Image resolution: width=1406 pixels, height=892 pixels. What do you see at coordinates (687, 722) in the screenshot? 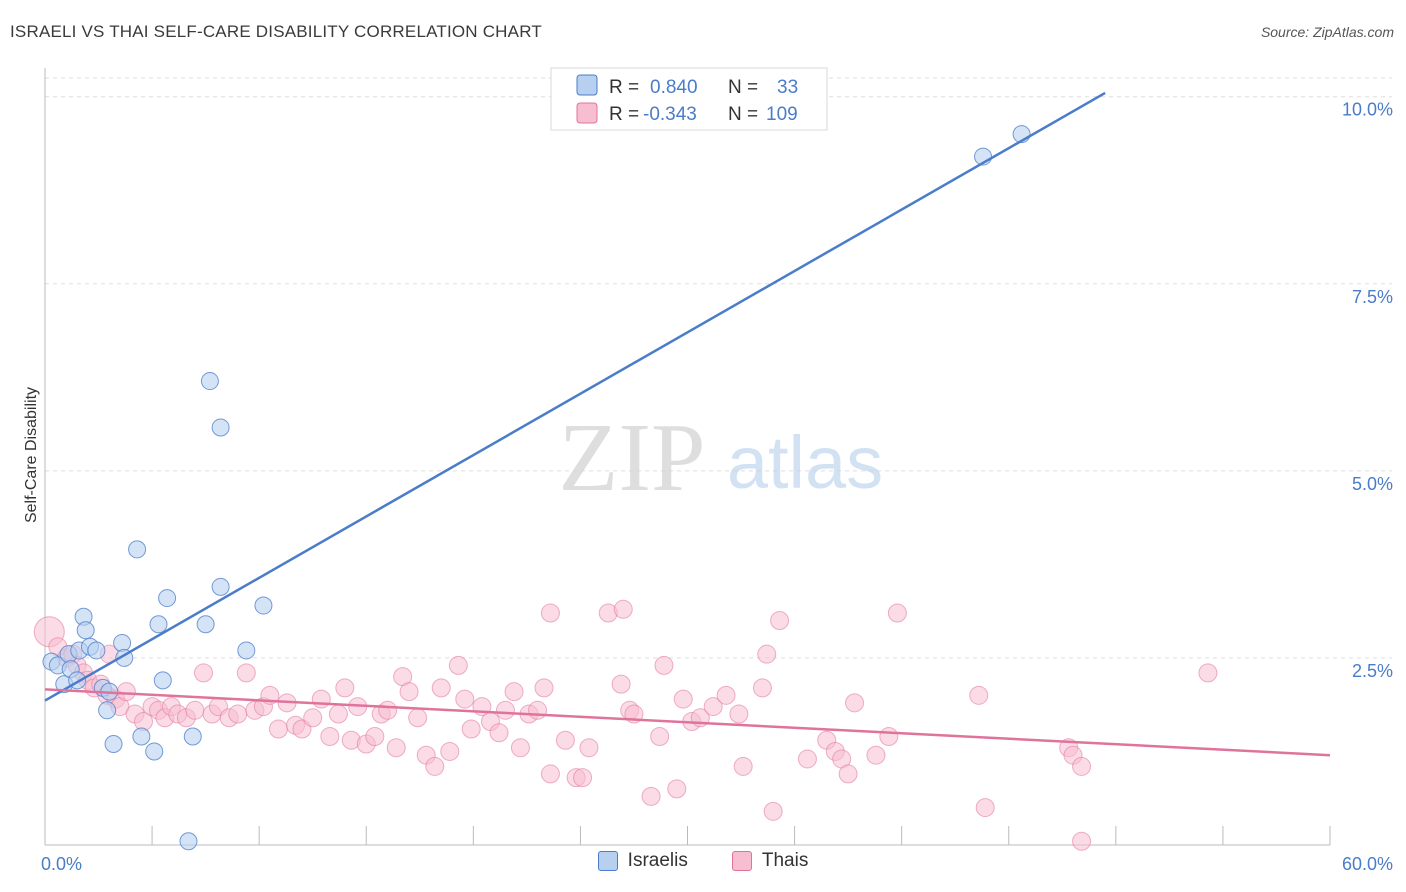
I see `trend-line-thais` at bounding box center [687, 722].